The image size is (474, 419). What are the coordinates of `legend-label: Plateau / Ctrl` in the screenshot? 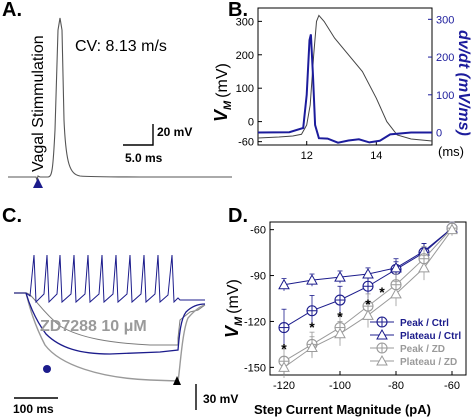 It's located at (430, 336).